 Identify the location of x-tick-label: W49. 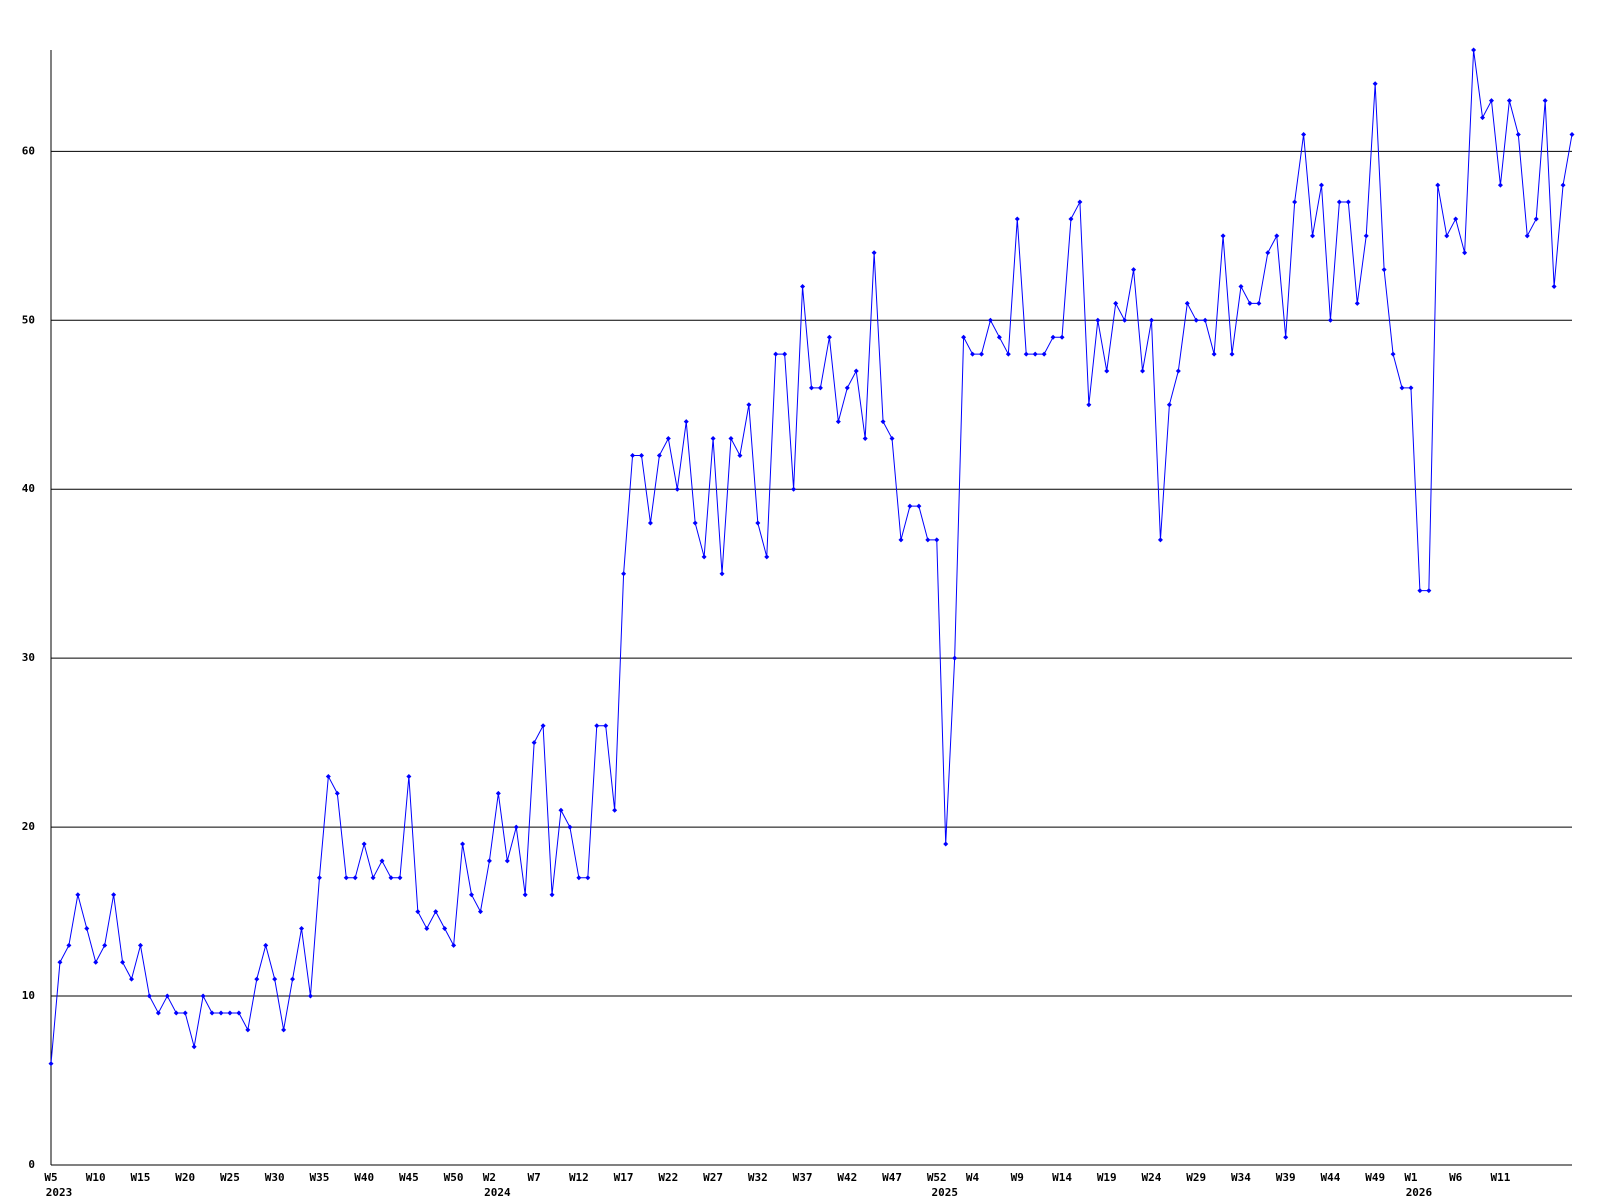
(1375, 1177).